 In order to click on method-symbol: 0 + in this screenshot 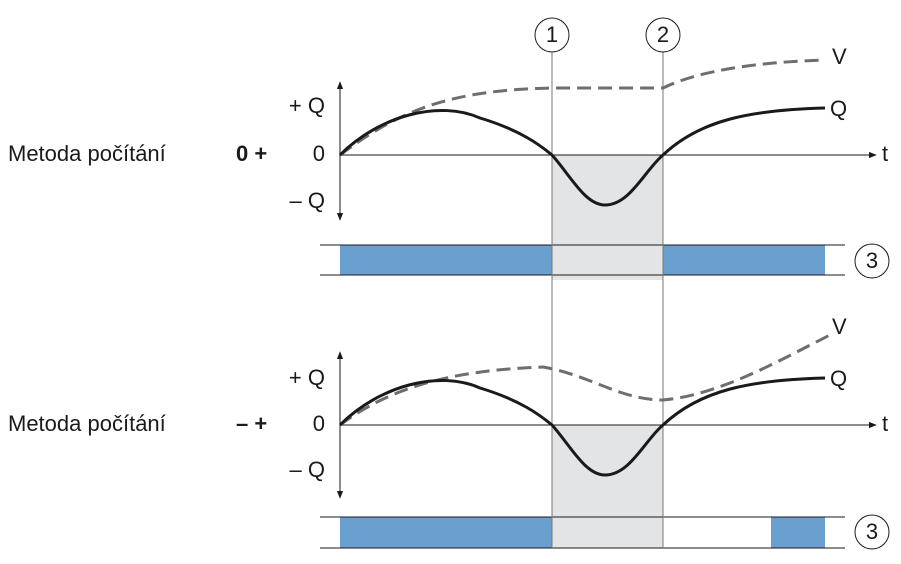, I will do `click(251, 153)`.